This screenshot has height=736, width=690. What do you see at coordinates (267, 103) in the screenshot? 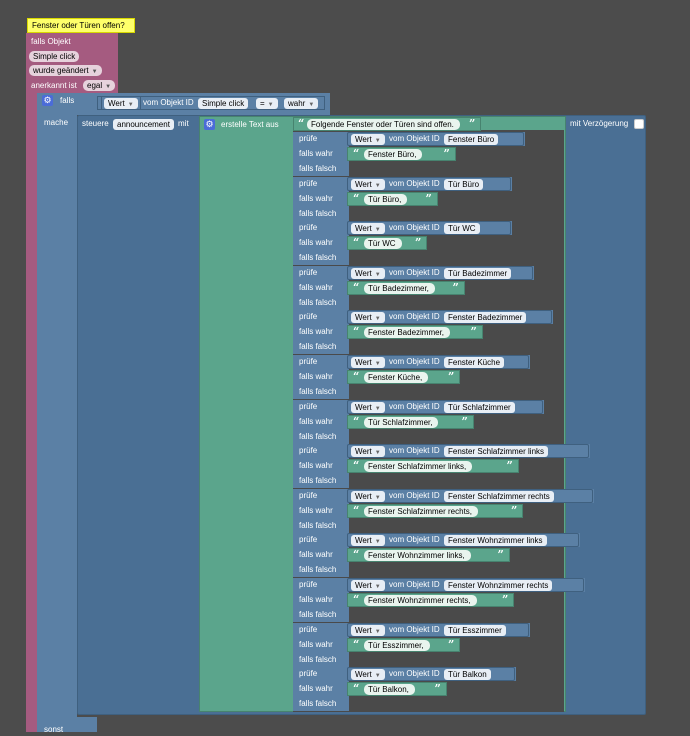
I see `operator-dropdown: = ▼` at bounding box center [267, 103].